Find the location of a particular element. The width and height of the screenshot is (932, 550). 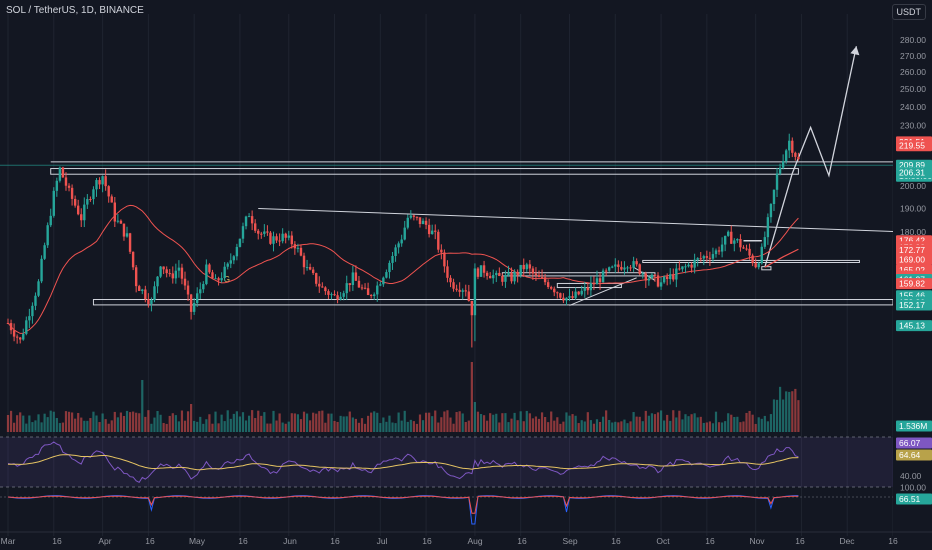

projection-path is located at coordinates (811, 157).